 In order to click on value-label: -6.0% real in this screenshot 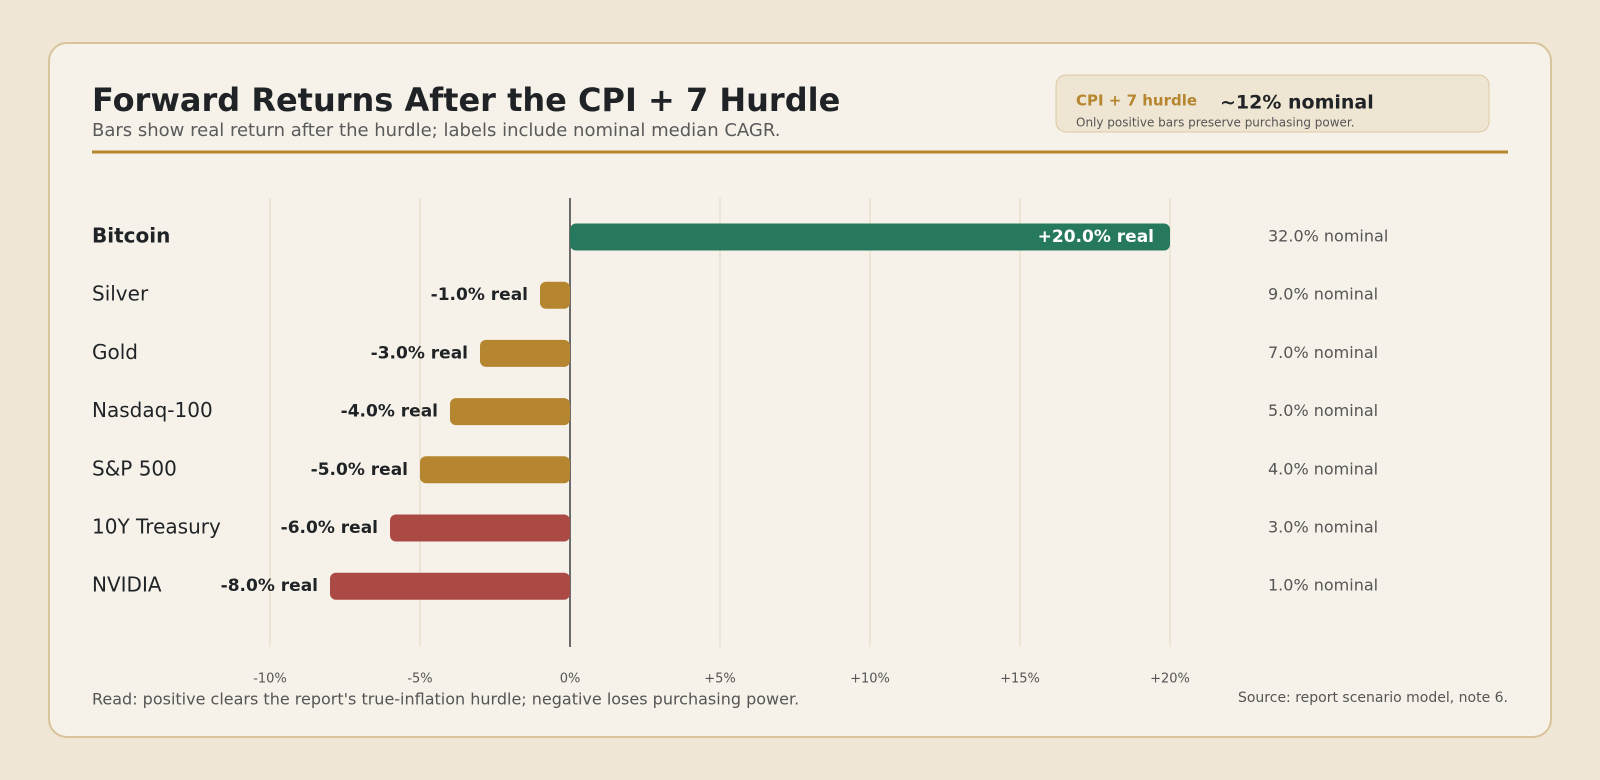, I will do `click(329, 528)`.